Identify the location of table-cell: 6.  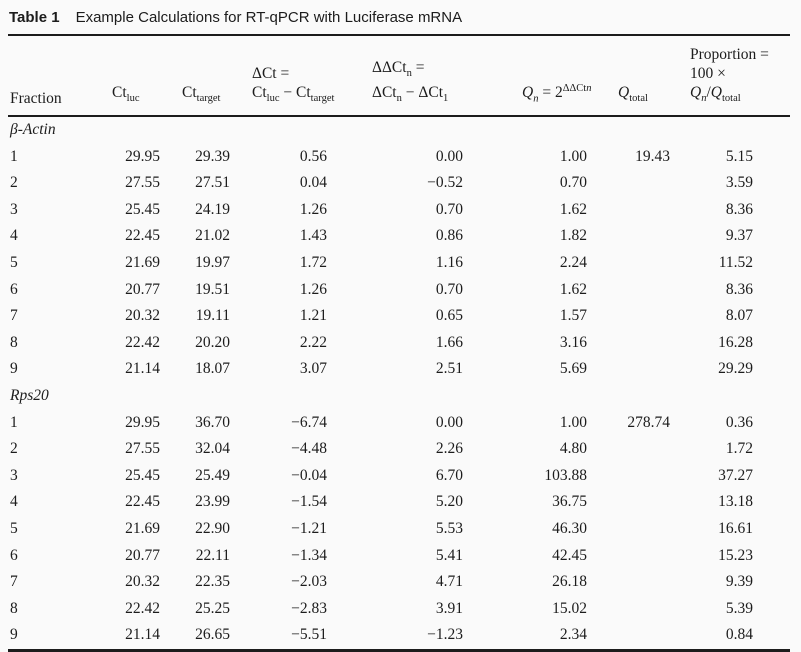
(14, 555).